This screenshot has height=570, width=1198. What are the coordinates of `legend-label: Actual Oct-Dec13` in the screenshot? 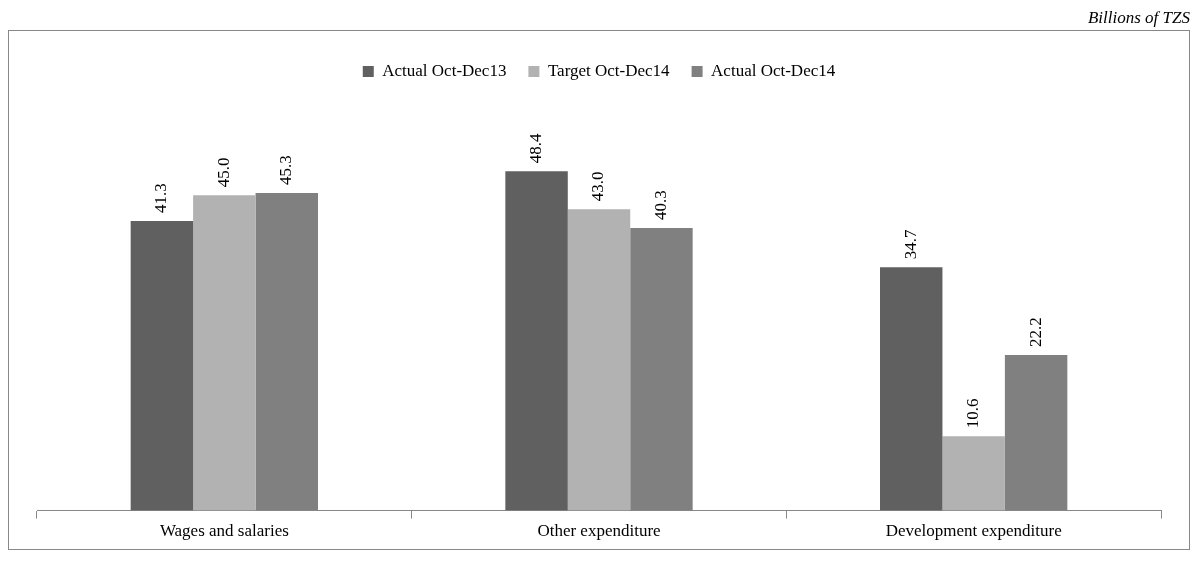 It's located at (444, 70).